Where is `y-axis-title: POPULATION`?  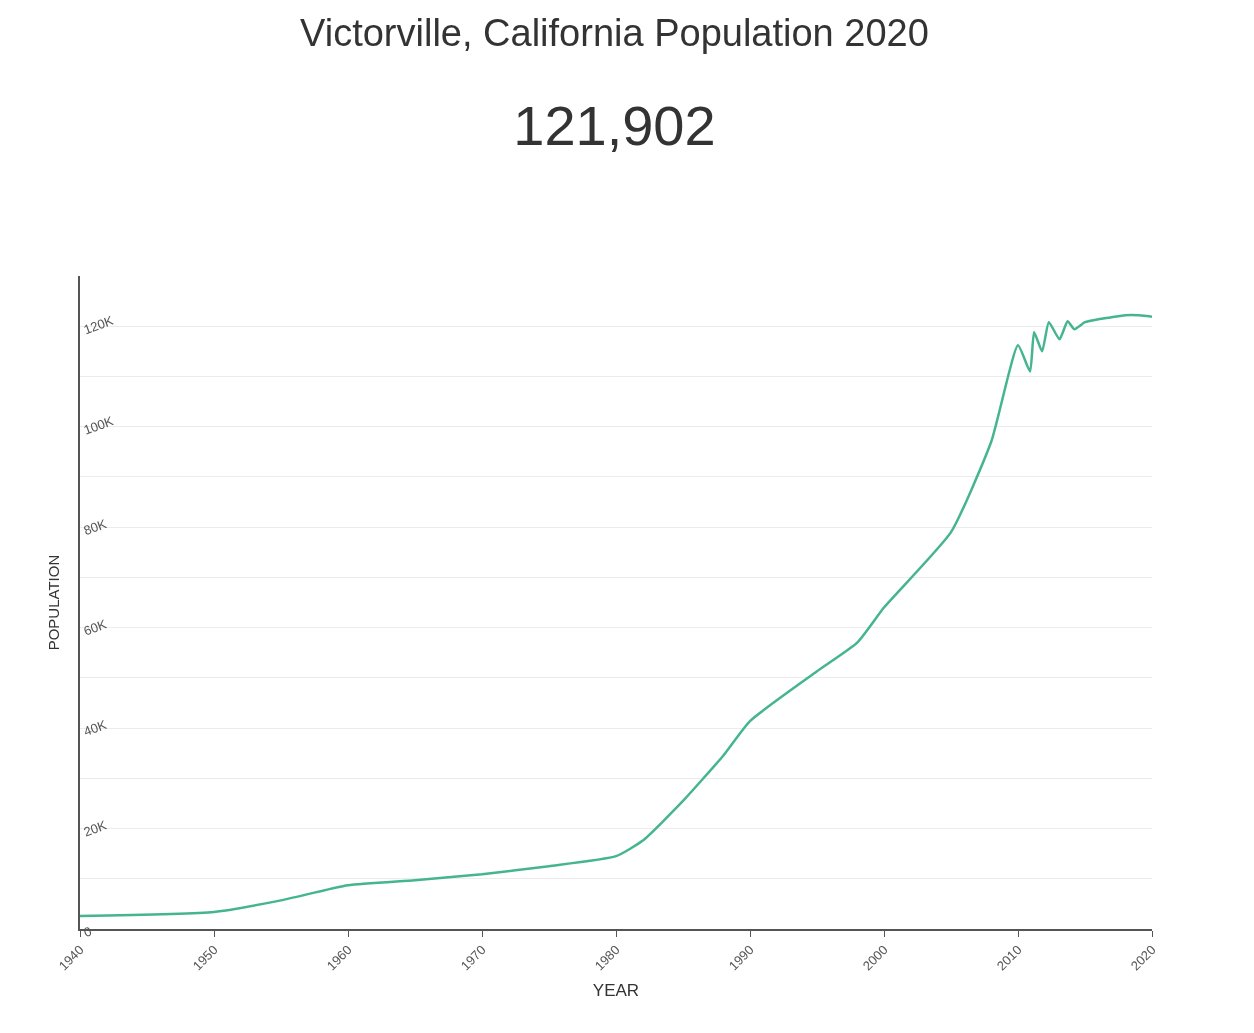
y-axis-title: POPULATION is located at coordinates (54, 602).